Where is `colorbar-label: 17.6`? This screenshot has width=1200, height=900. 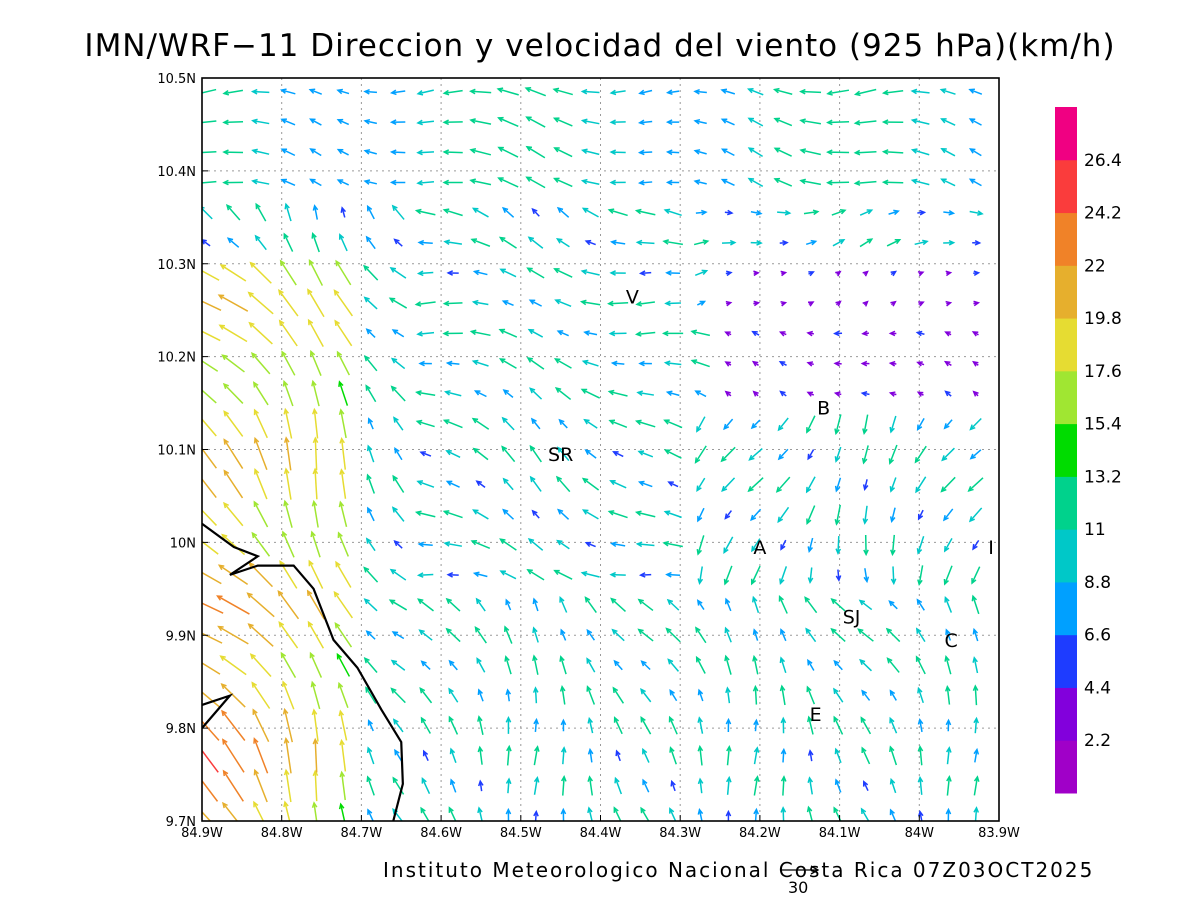
colorbar-label: 17.6 is located at coordinates (1103, 372).